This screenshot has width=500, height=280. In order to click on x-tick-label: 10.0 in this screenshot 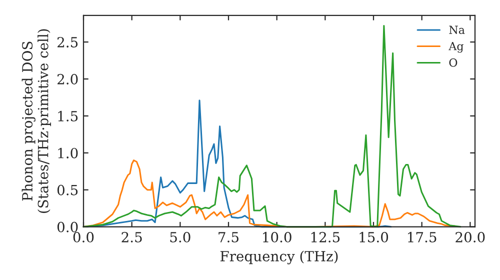, I will do `click(277, 237)`.